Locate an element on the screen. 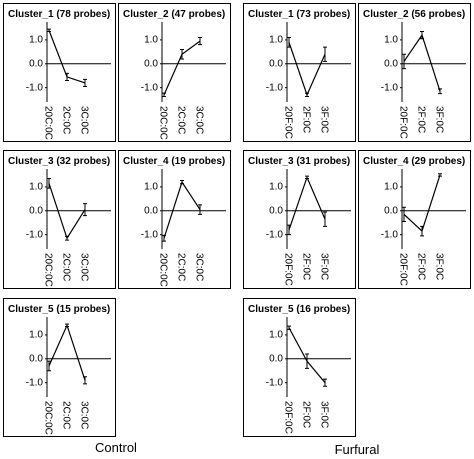  group-label: Control is located at coordinates (116, 447).